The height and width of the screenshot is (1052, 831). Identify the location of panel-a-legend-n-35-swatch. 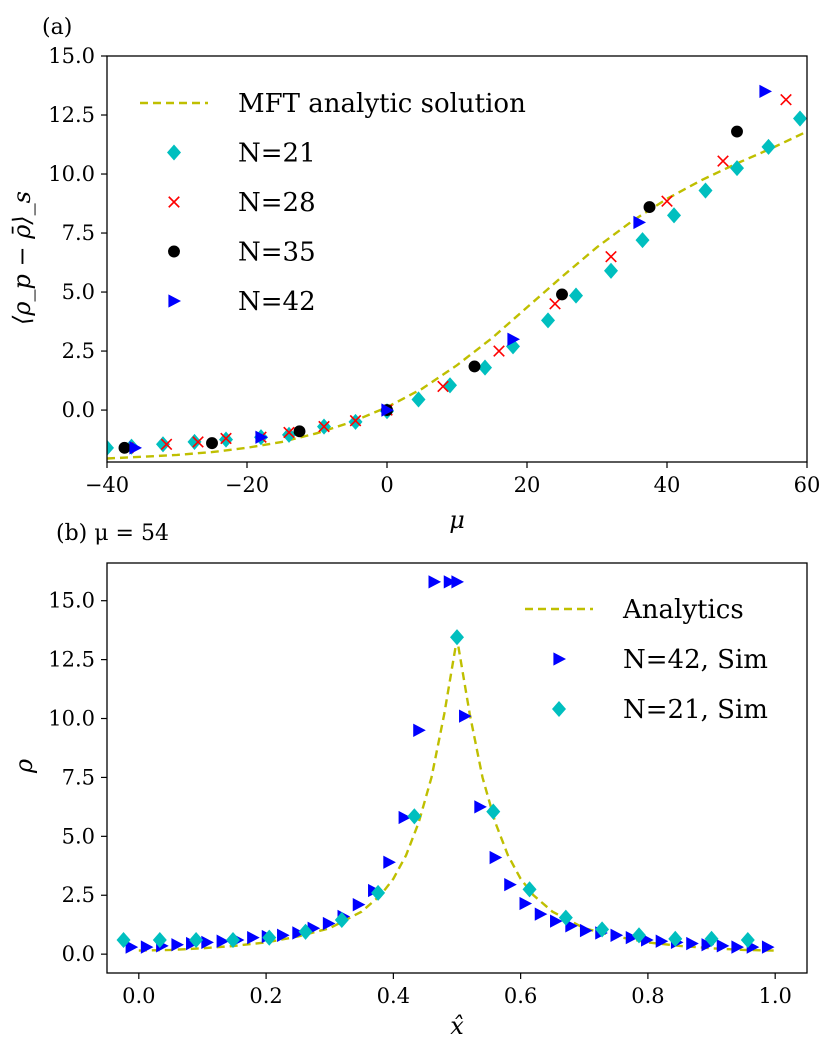
(174, 251).